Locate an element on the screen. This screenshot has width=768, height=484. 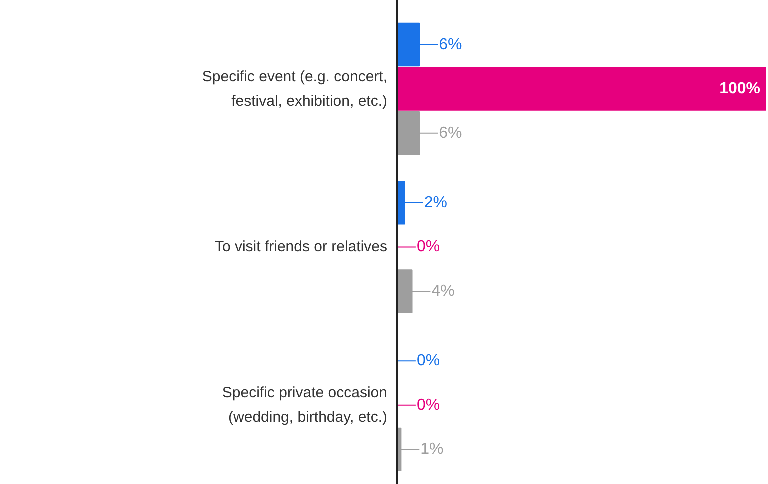
data-label: 1% is located at coordinates (432, 449).